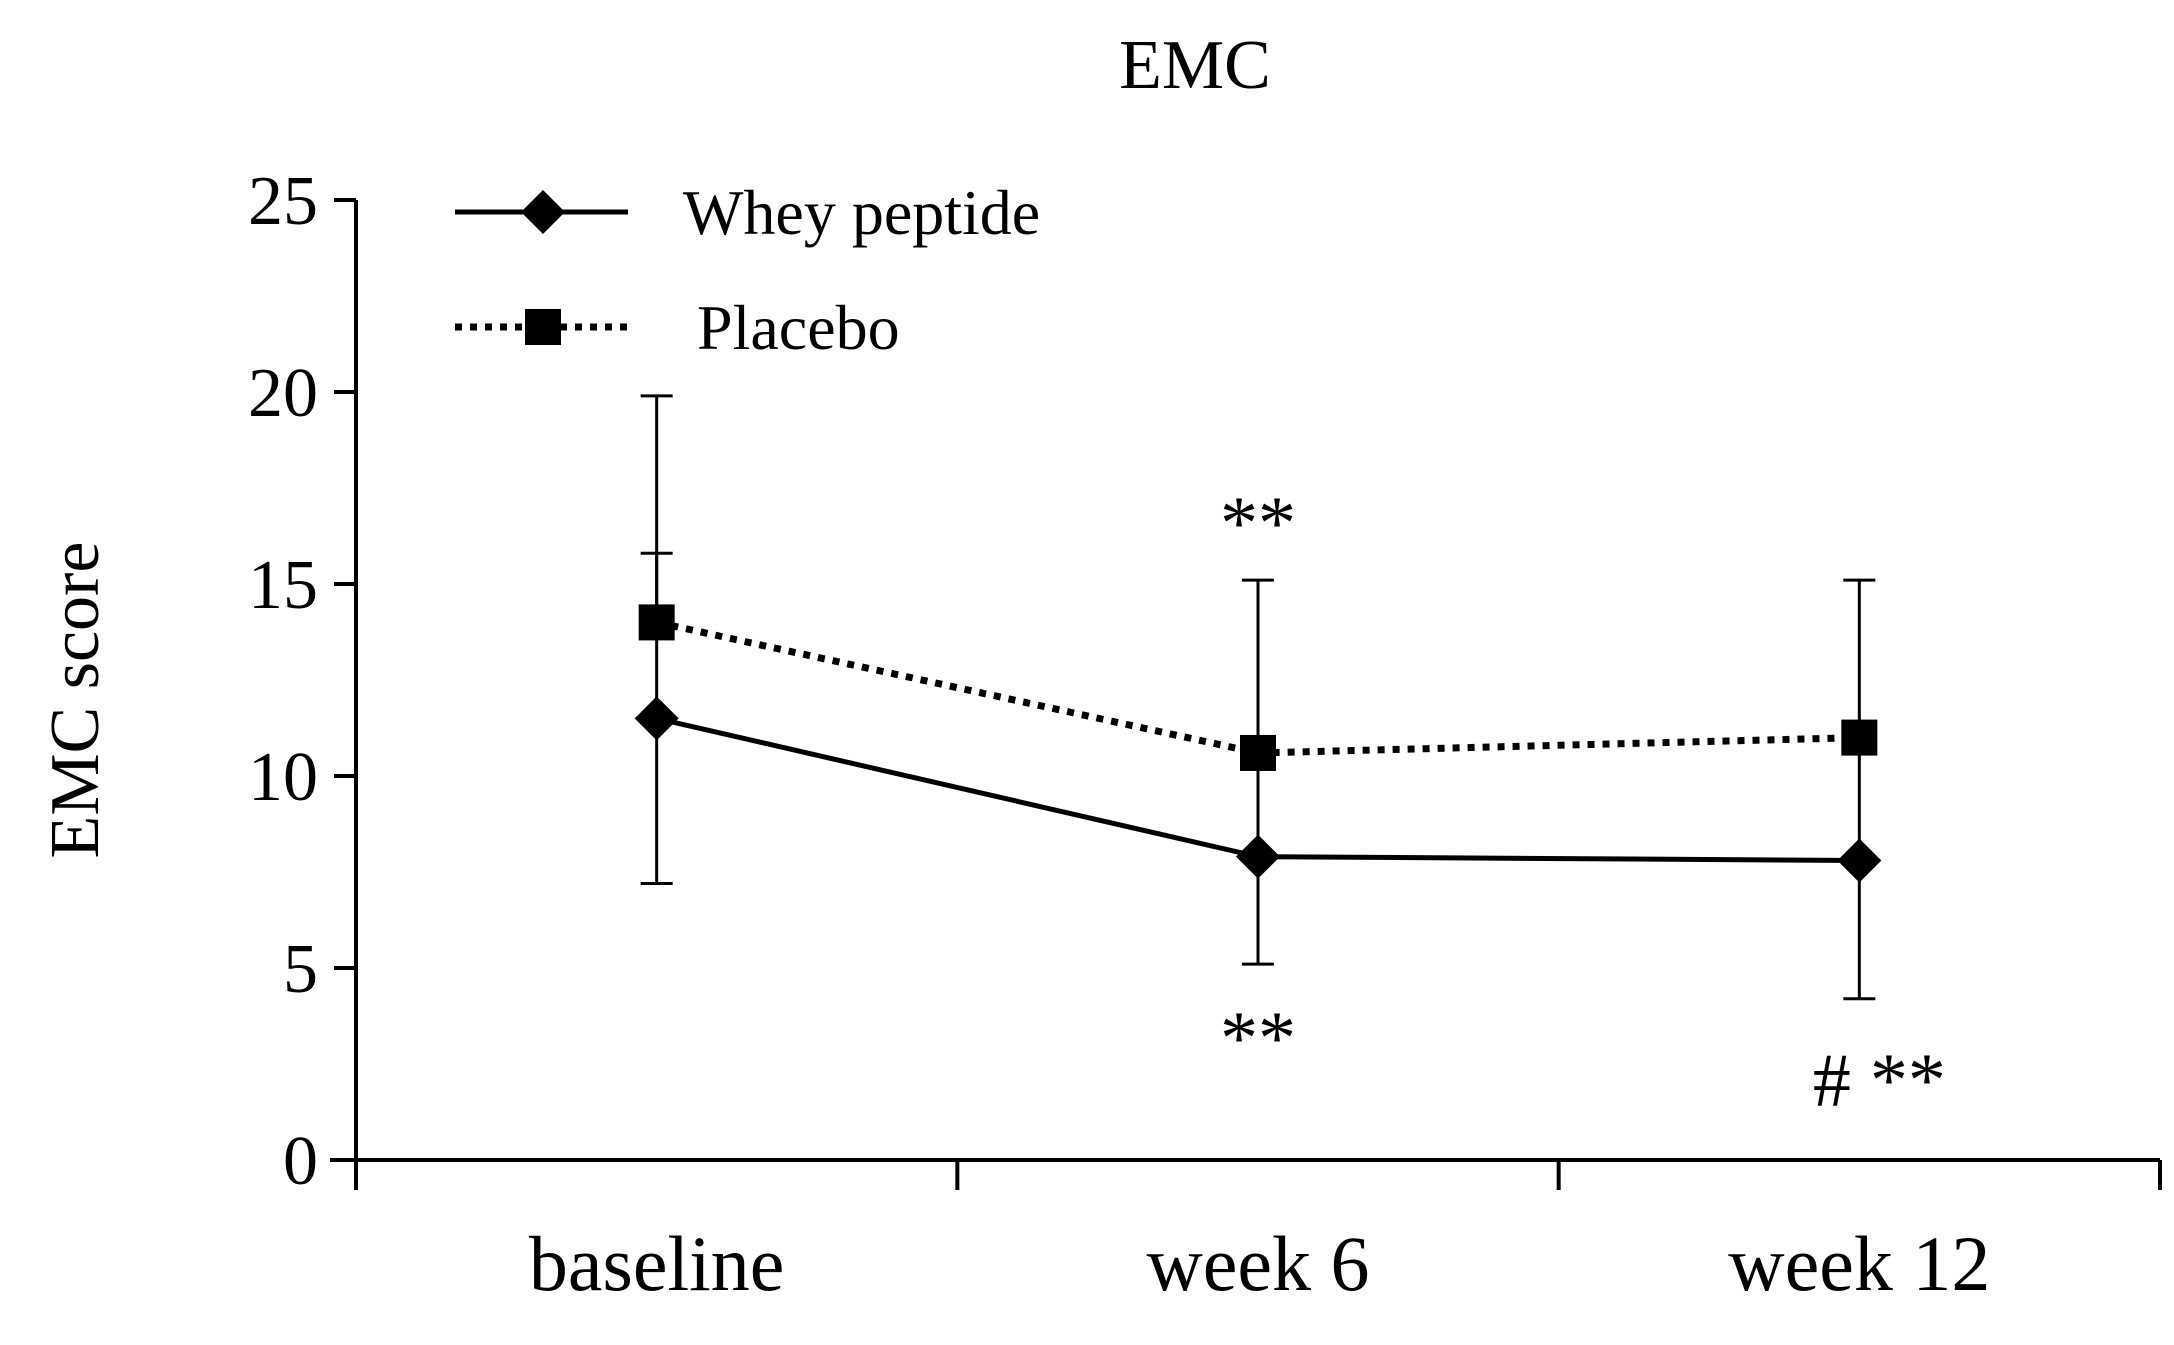 The height and width of the screenshot is (1345, 2174). Describe the element at coordinates (747, 270) in the screenshot. I see `legend: Whey peptide Placebo` at that location.